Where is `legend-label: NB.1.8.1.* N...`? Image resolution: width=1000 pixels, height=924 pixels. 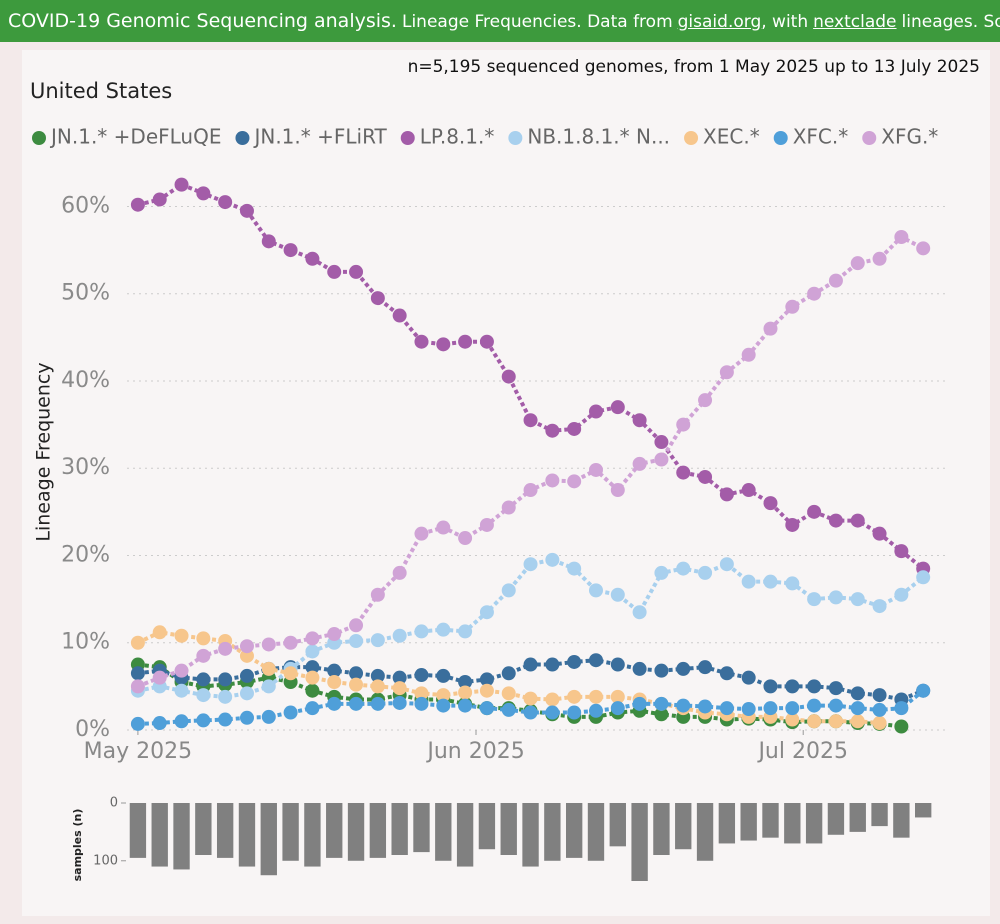 legend-label: NB.1.8.1.* N... is located at coordinates (598, 137).